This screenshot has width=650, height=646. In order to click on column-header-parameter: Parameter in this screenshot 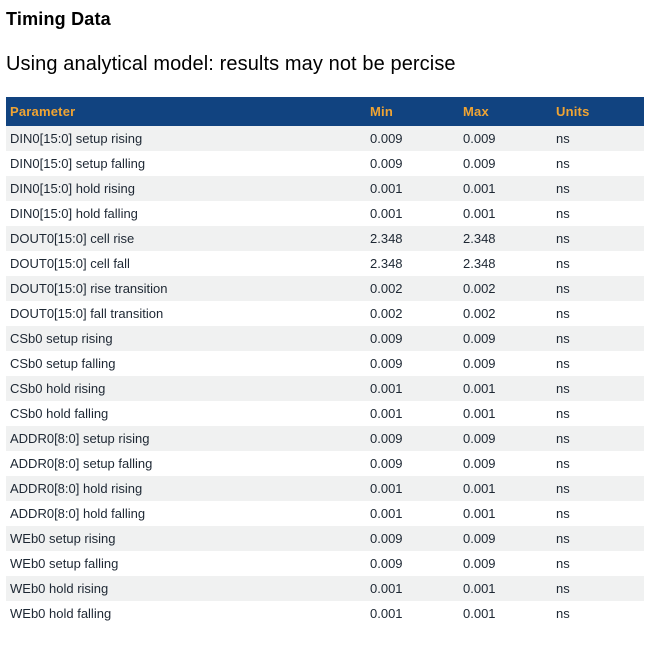, I will do `click(186, 111)`.